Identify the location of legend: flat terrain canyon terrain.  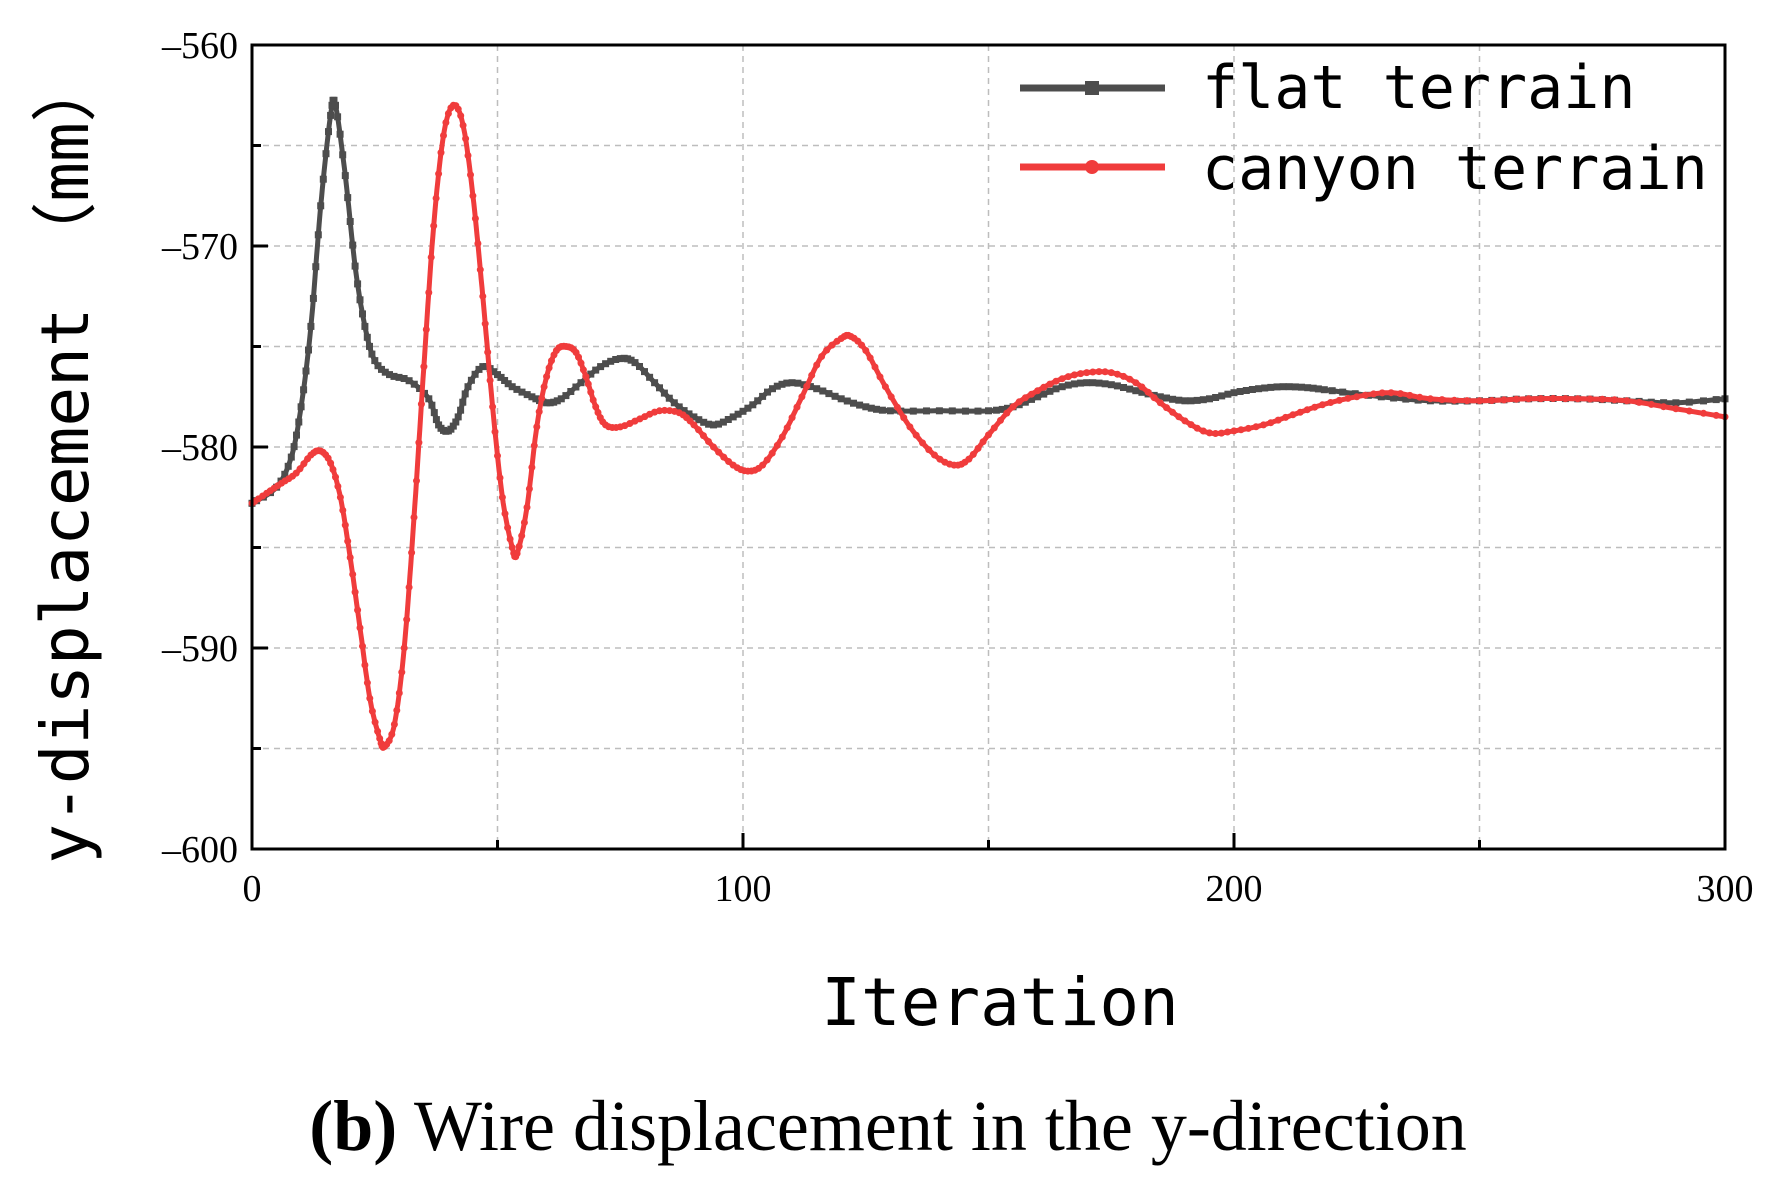
(1364, 128).